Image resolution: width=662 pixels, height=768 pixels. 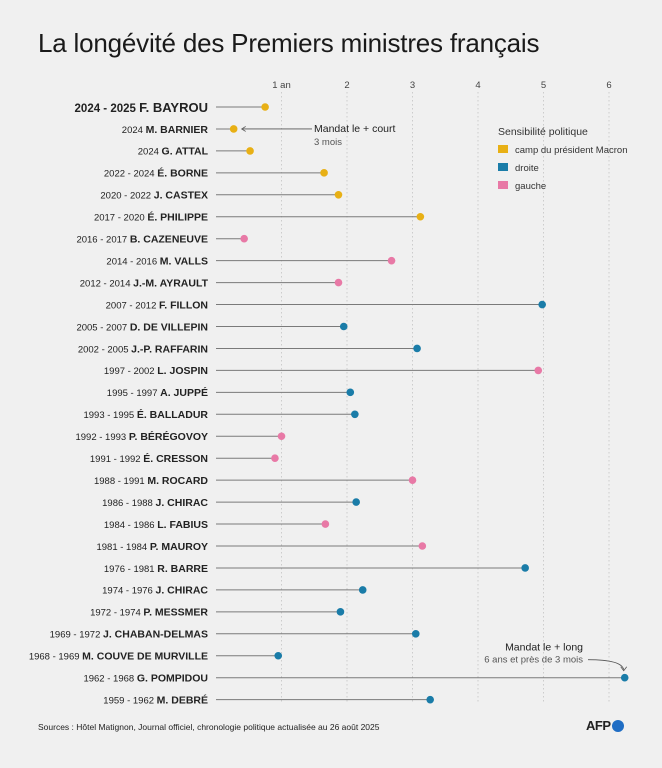 What do you see at coordinates (605, 725) in the screenshot?
I see `afp-logo: AFP` at bounding box center [605, 725].